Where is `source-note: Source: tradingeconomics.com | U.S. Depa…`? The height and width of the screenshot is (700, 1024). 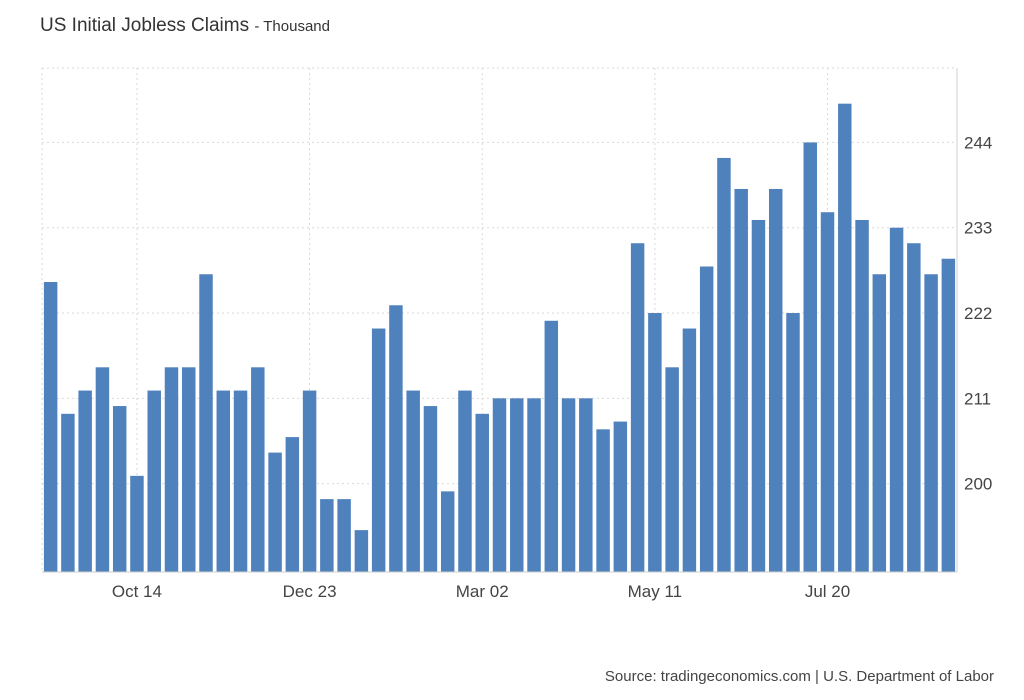 source-note: Source: tradingeconomics.com | U.S. Depa… is located at coordinates (799, 676).